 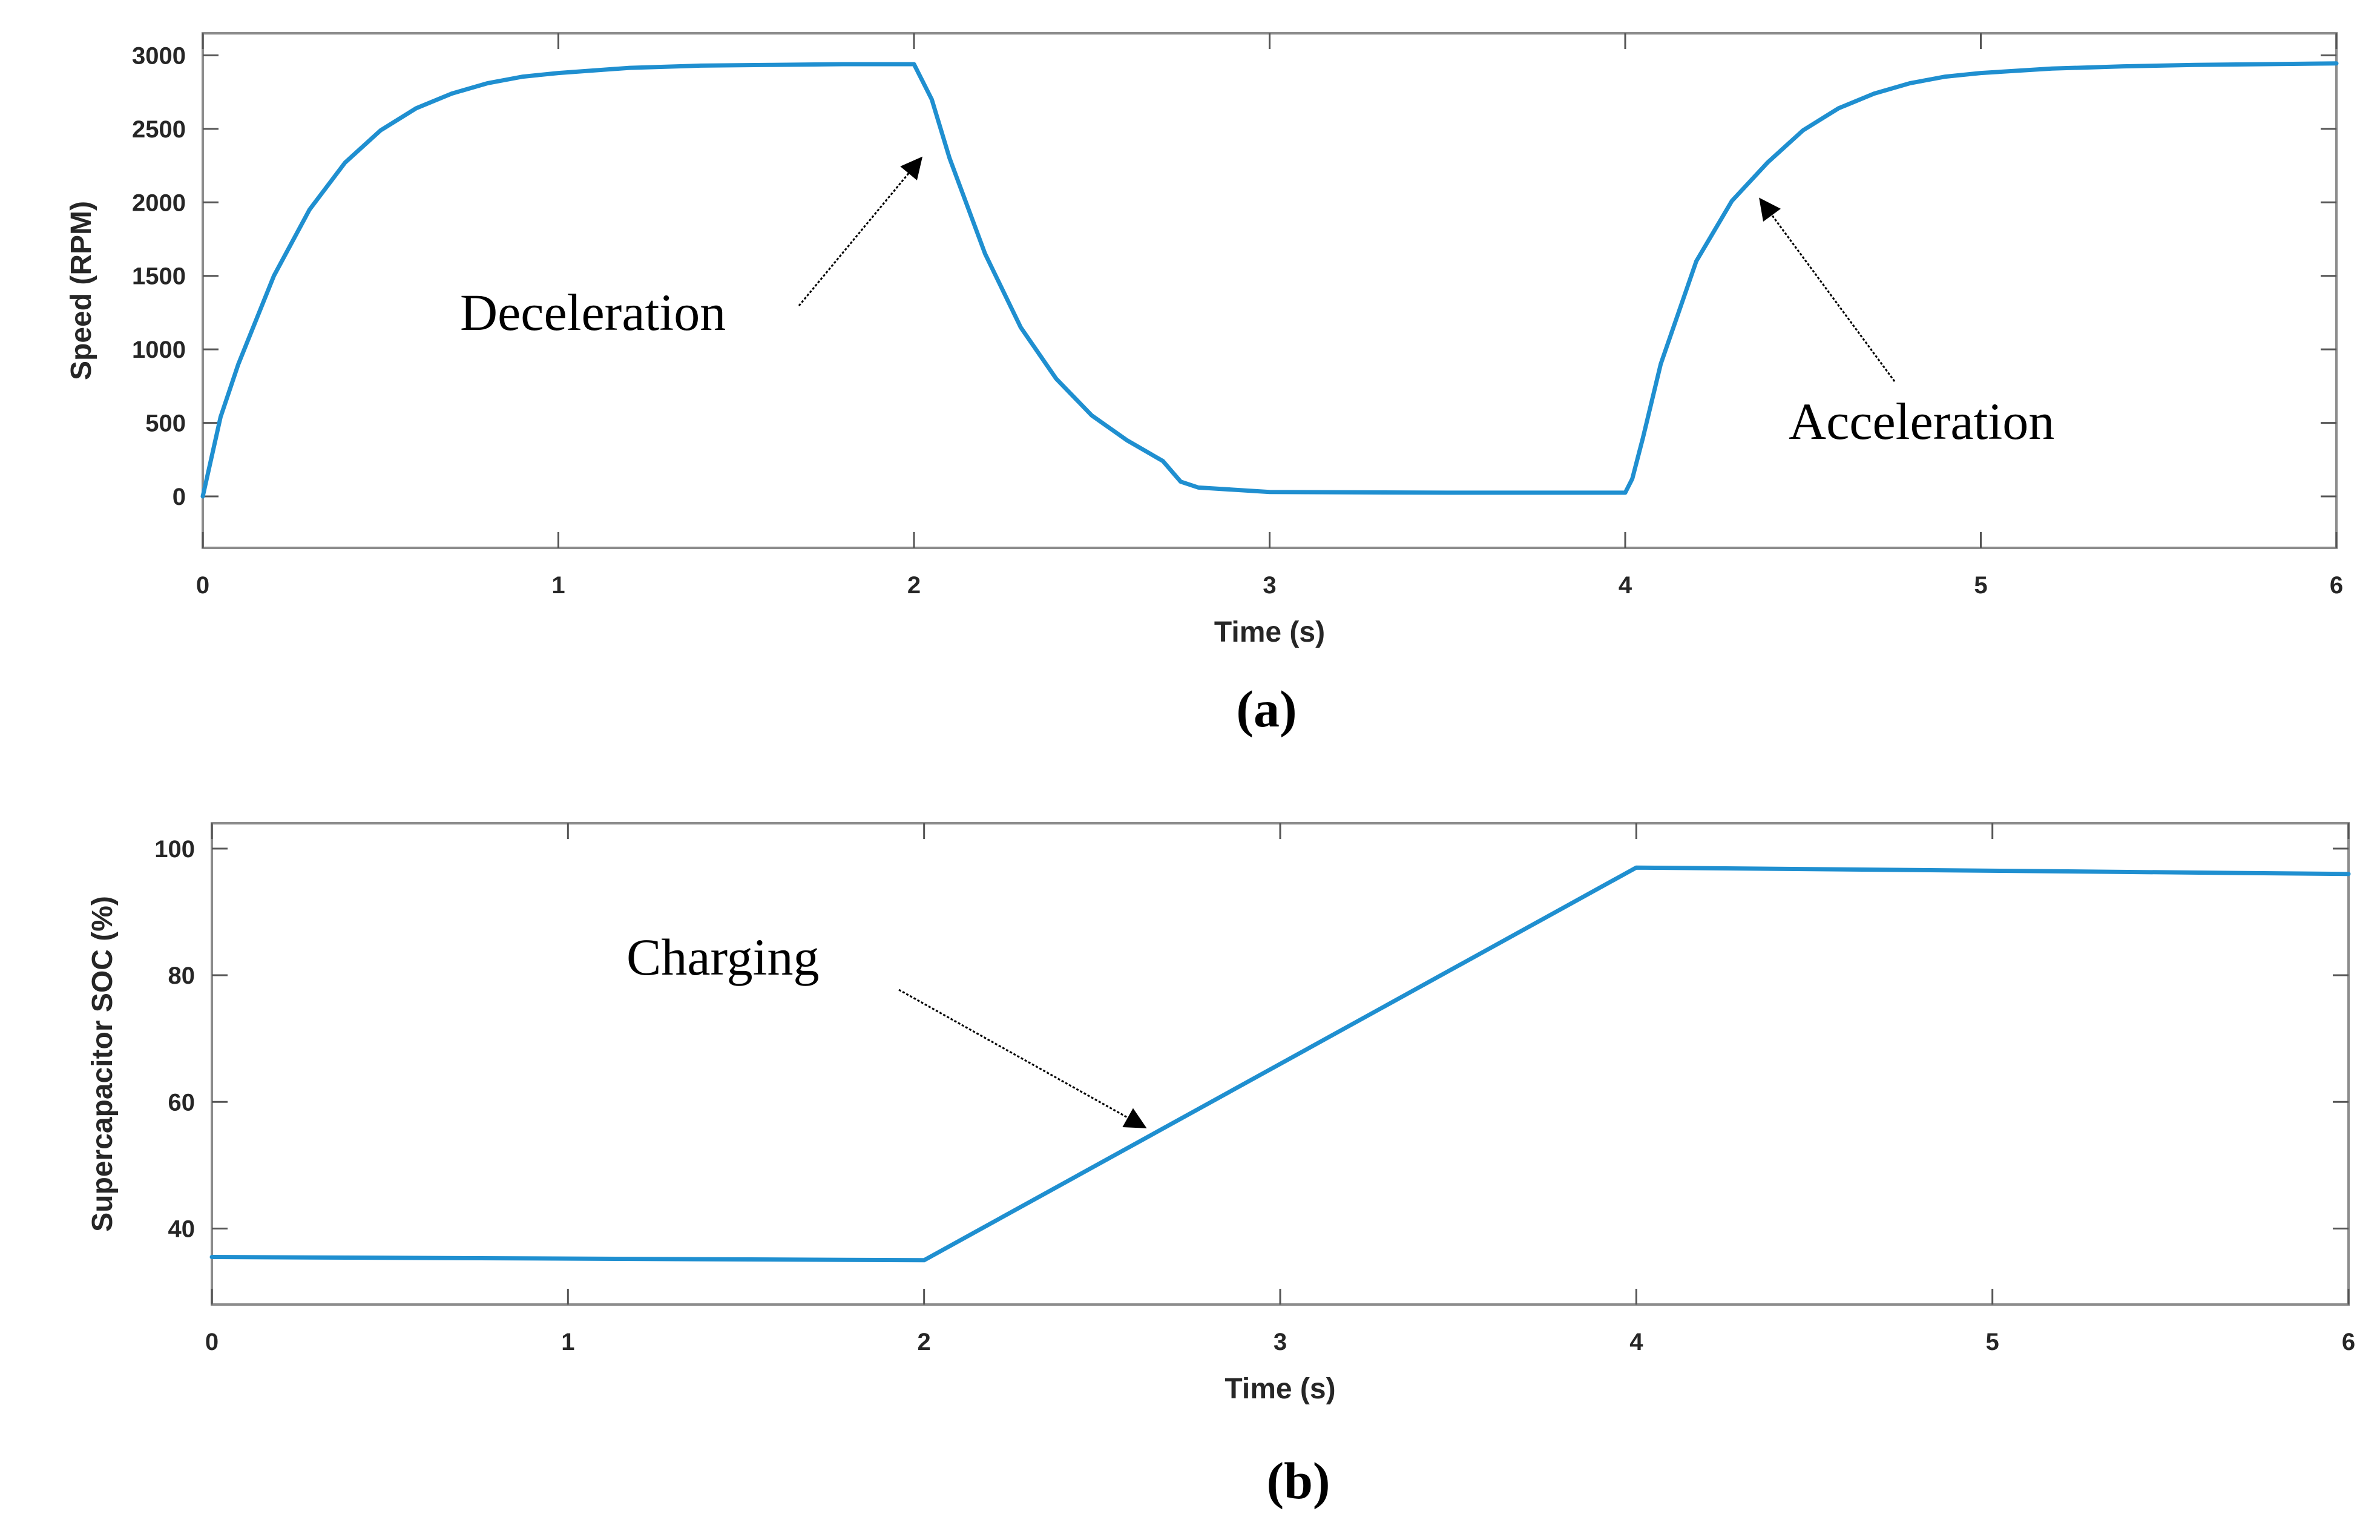 I want to click on y-axis-label: Supercapacitor SOC (%), so click(x=103, y=1064).